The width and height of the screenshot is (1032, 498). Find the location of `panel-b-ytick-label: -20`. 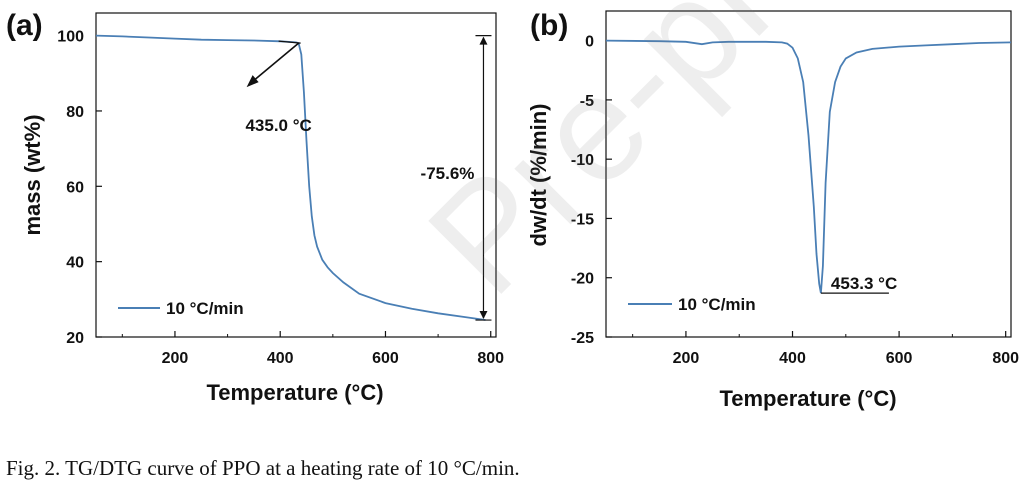

panel-b-ytick-label: -20 is located at coordinates (582, 279).